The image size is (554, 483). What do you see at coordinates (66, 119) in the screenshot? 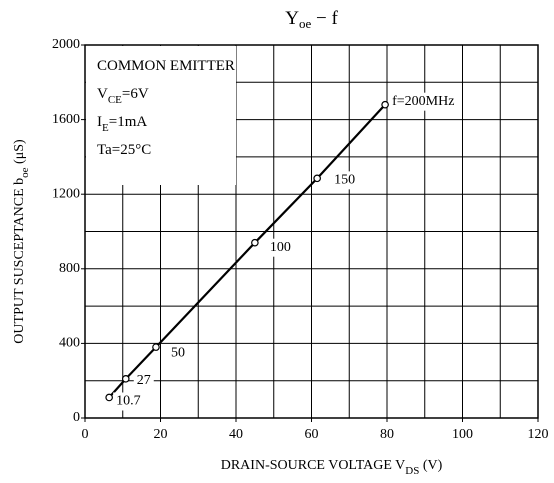
I see `y-tick-label: 1600` at bounding box center [66, 119].